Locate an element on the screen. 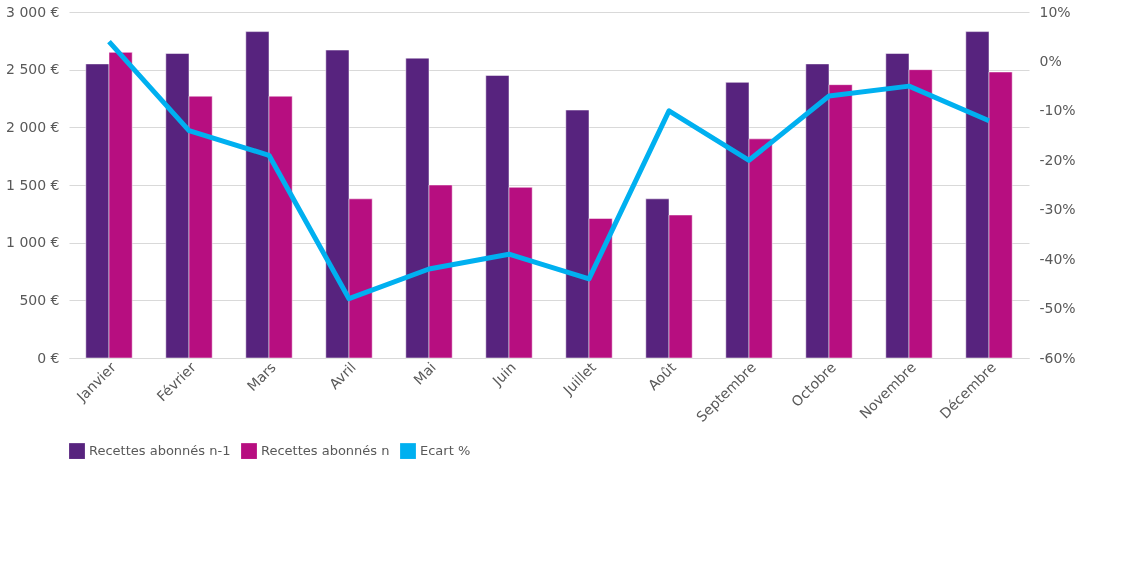 The image size is (1128, 565). y2-tick-label: -30% is located at coordinates (1057, 209).